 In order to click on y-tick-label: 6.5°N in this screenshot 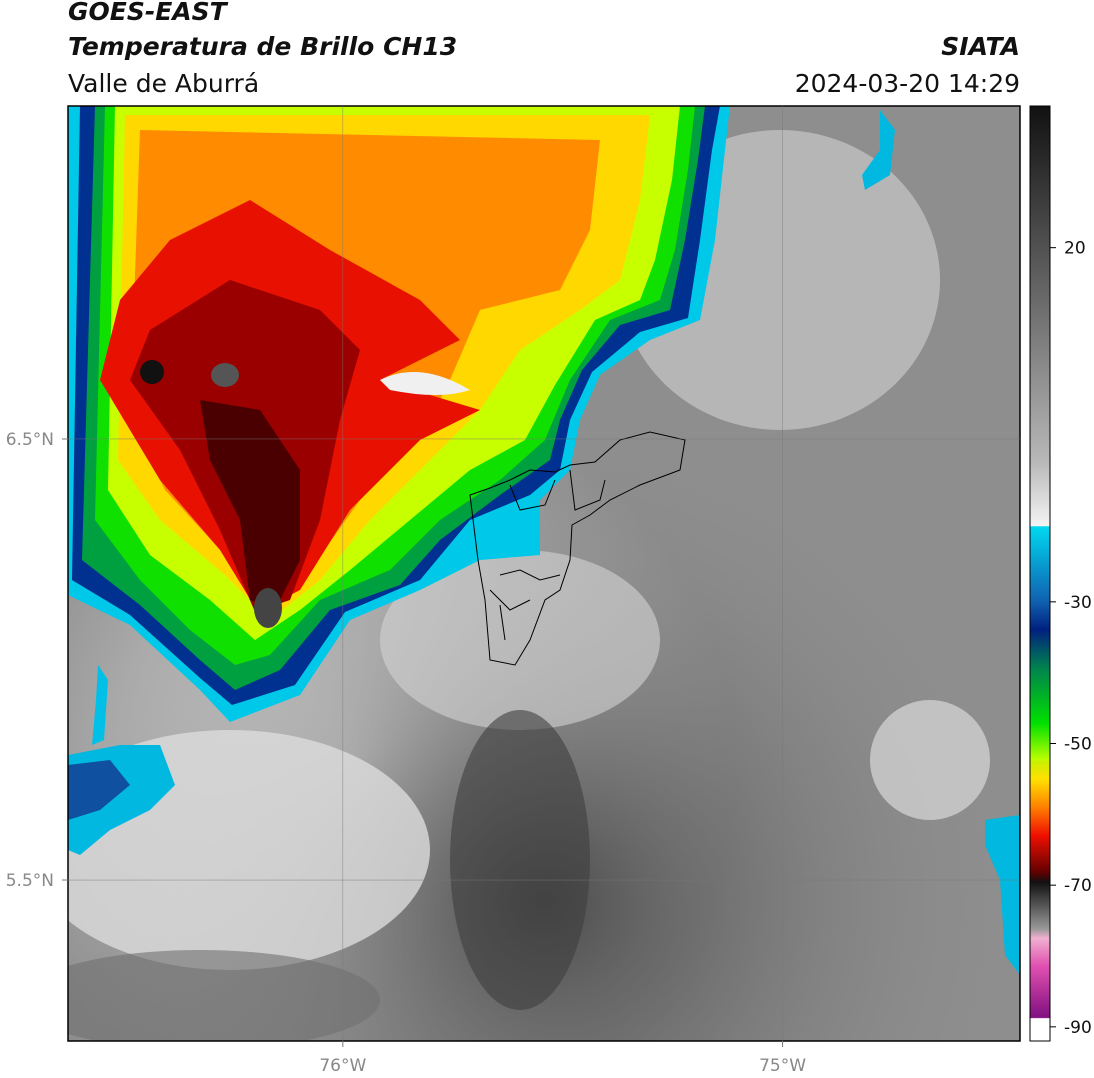, I will do `click(30, 440)`.